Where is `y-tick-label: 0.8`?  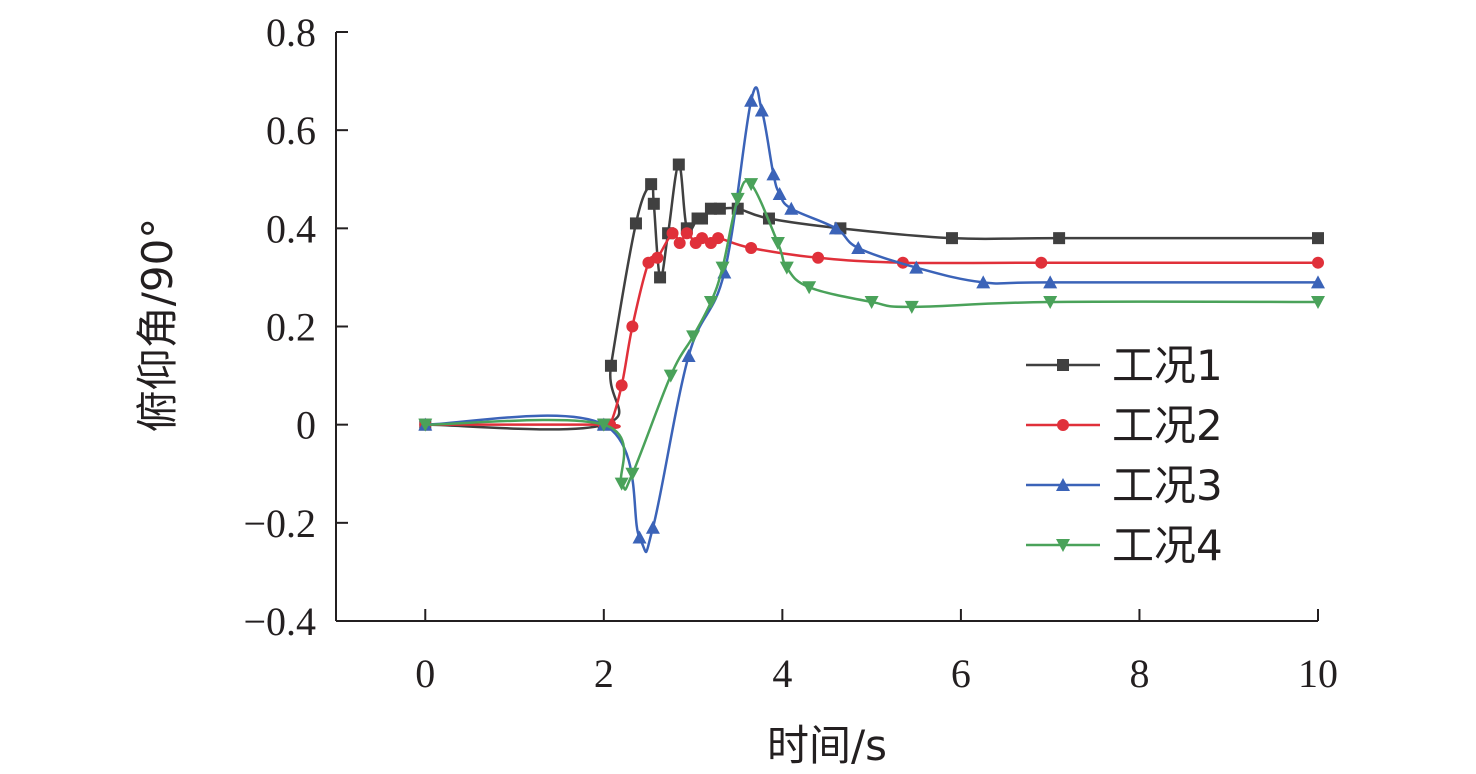 y-tick-label: 0.8 is located at coordinates (291, 32).